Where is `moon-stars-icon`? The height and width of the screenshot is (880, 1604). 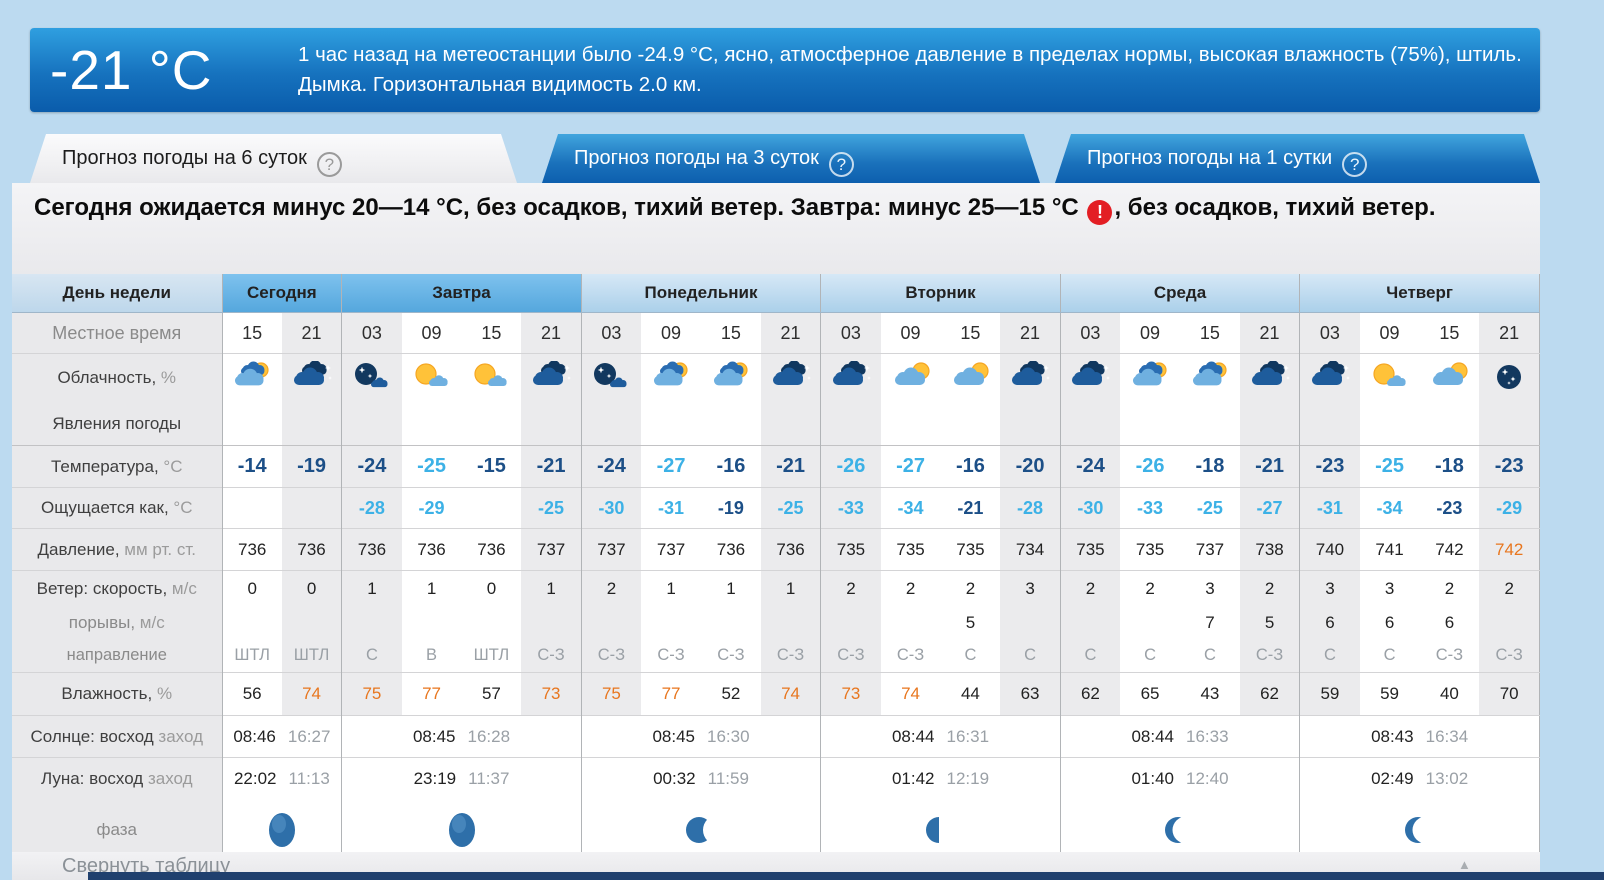
moon-stars-icon is located at coordinates (1509, 377).